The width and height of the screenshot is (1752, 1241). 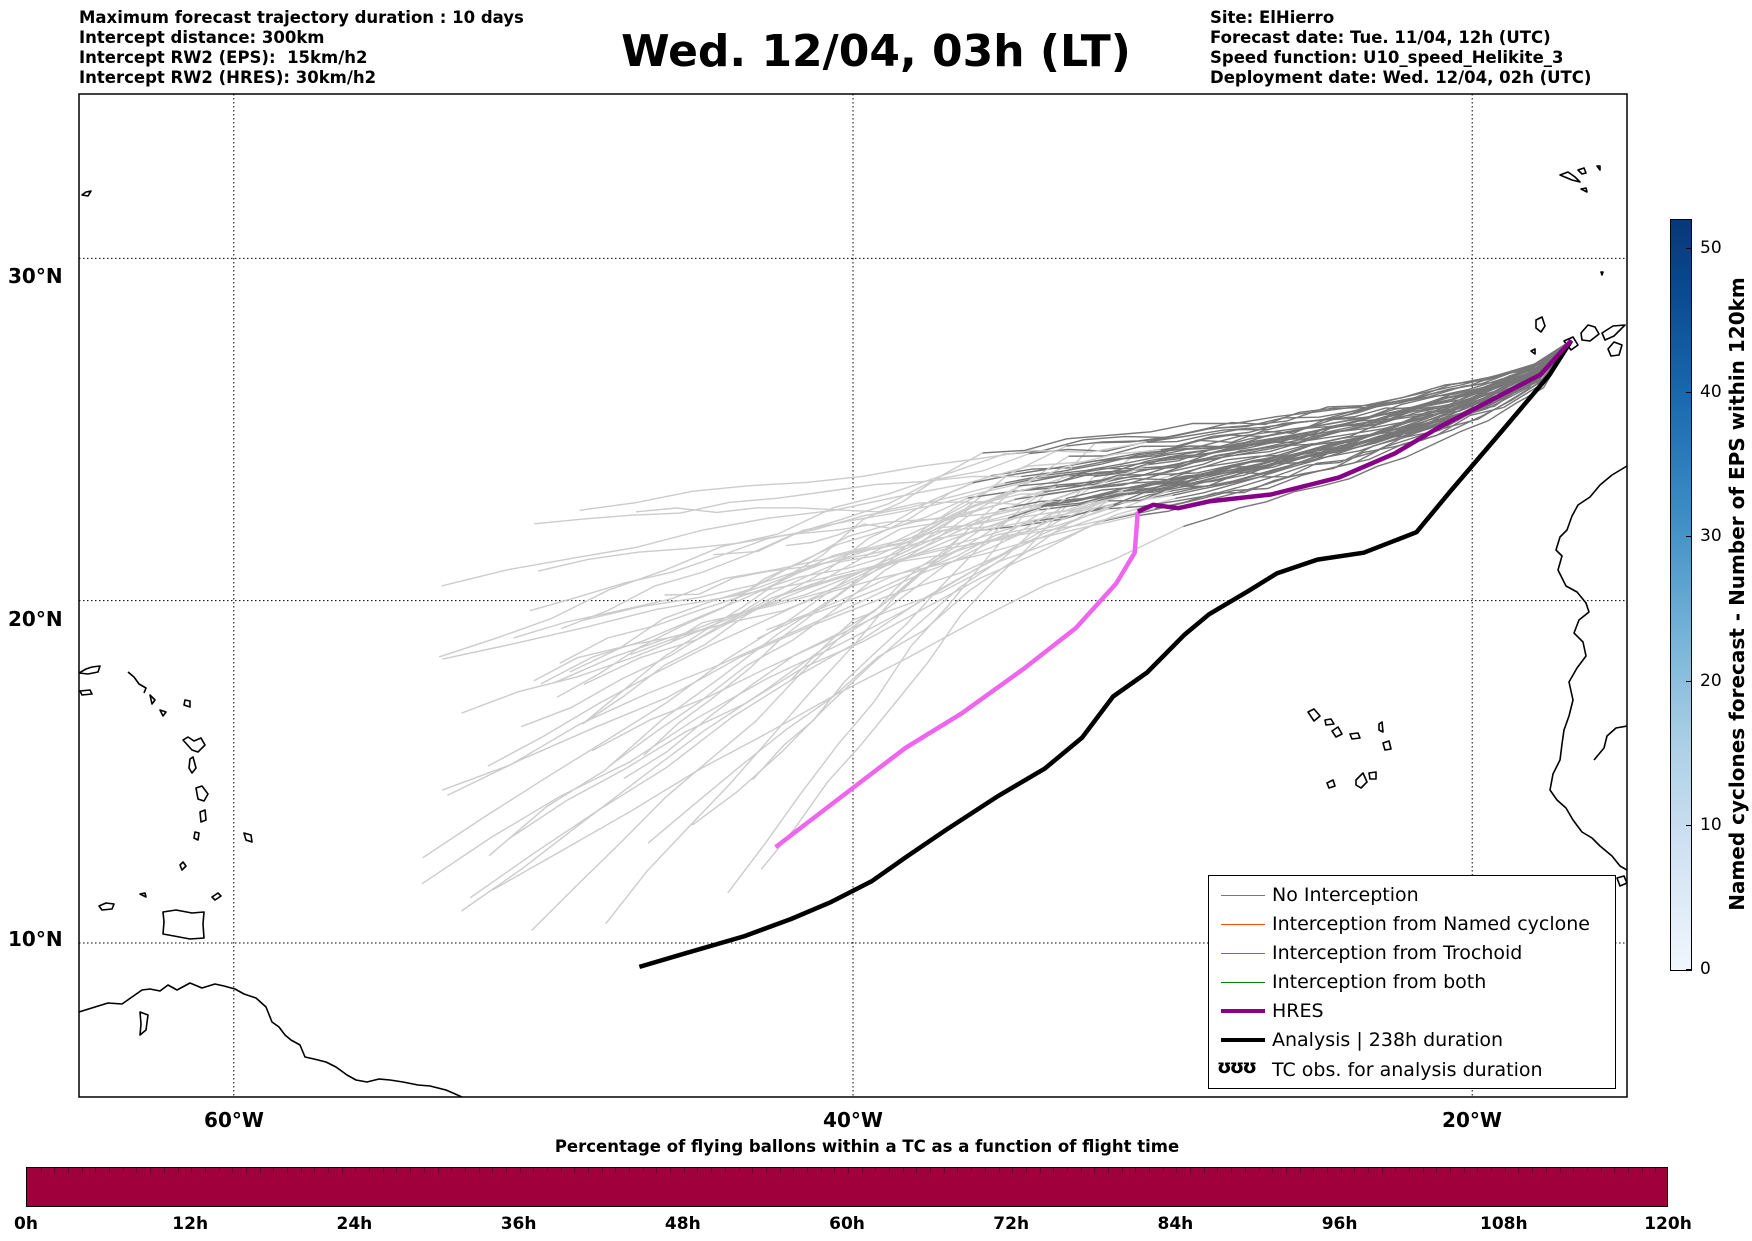 I want to click on lat-label-20n: 20°N, so click(x=35, y=619).